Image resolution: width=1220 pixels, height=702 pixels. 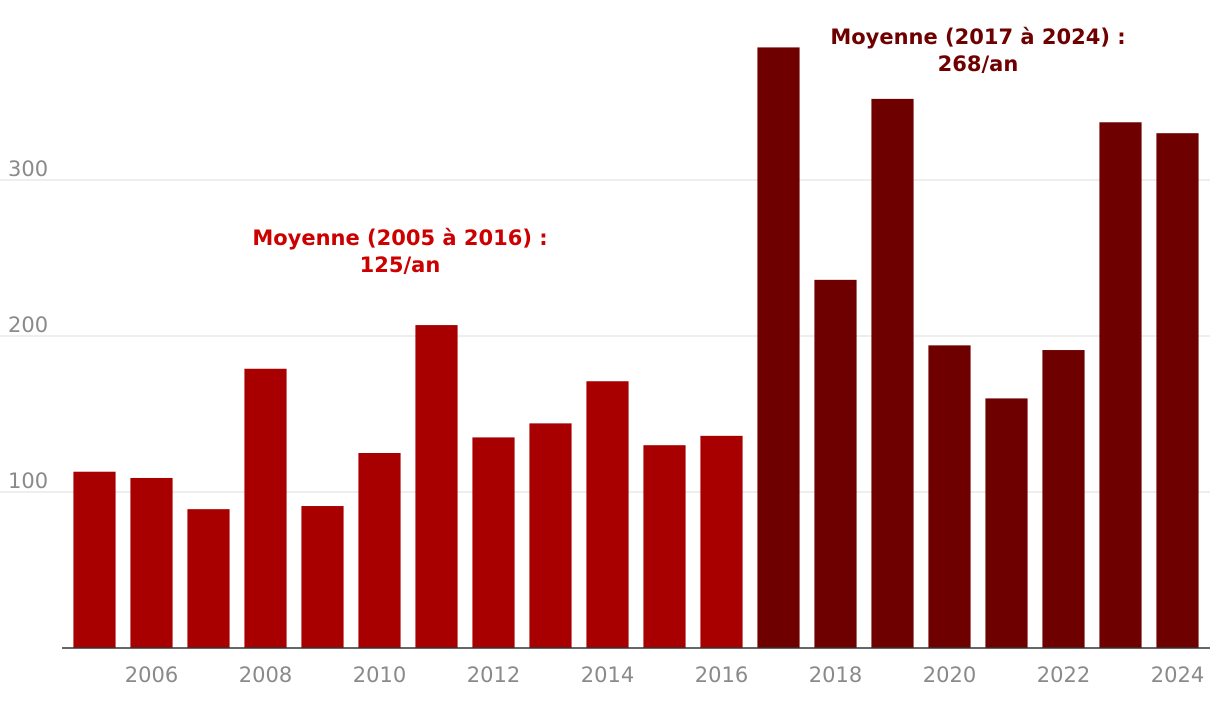 I want to click on x-tick-labels: 2006 2008 2010 2012 2014 2016 2018 2020 2022 2024, so click(x=664, y=675).